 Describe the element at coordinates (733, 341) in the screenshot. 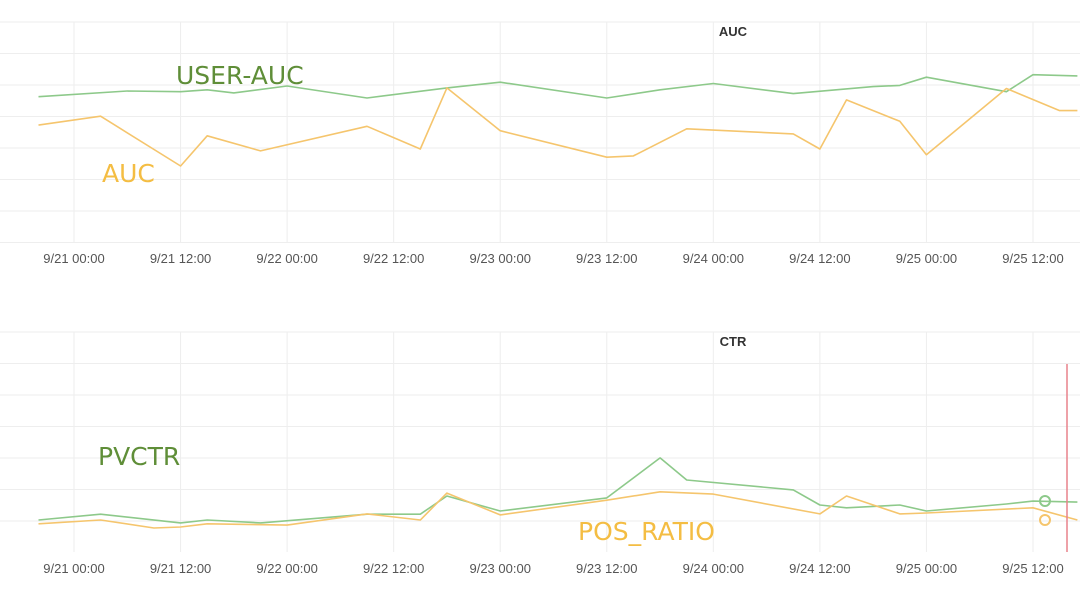

I see `chart-title: CTR` at that location.